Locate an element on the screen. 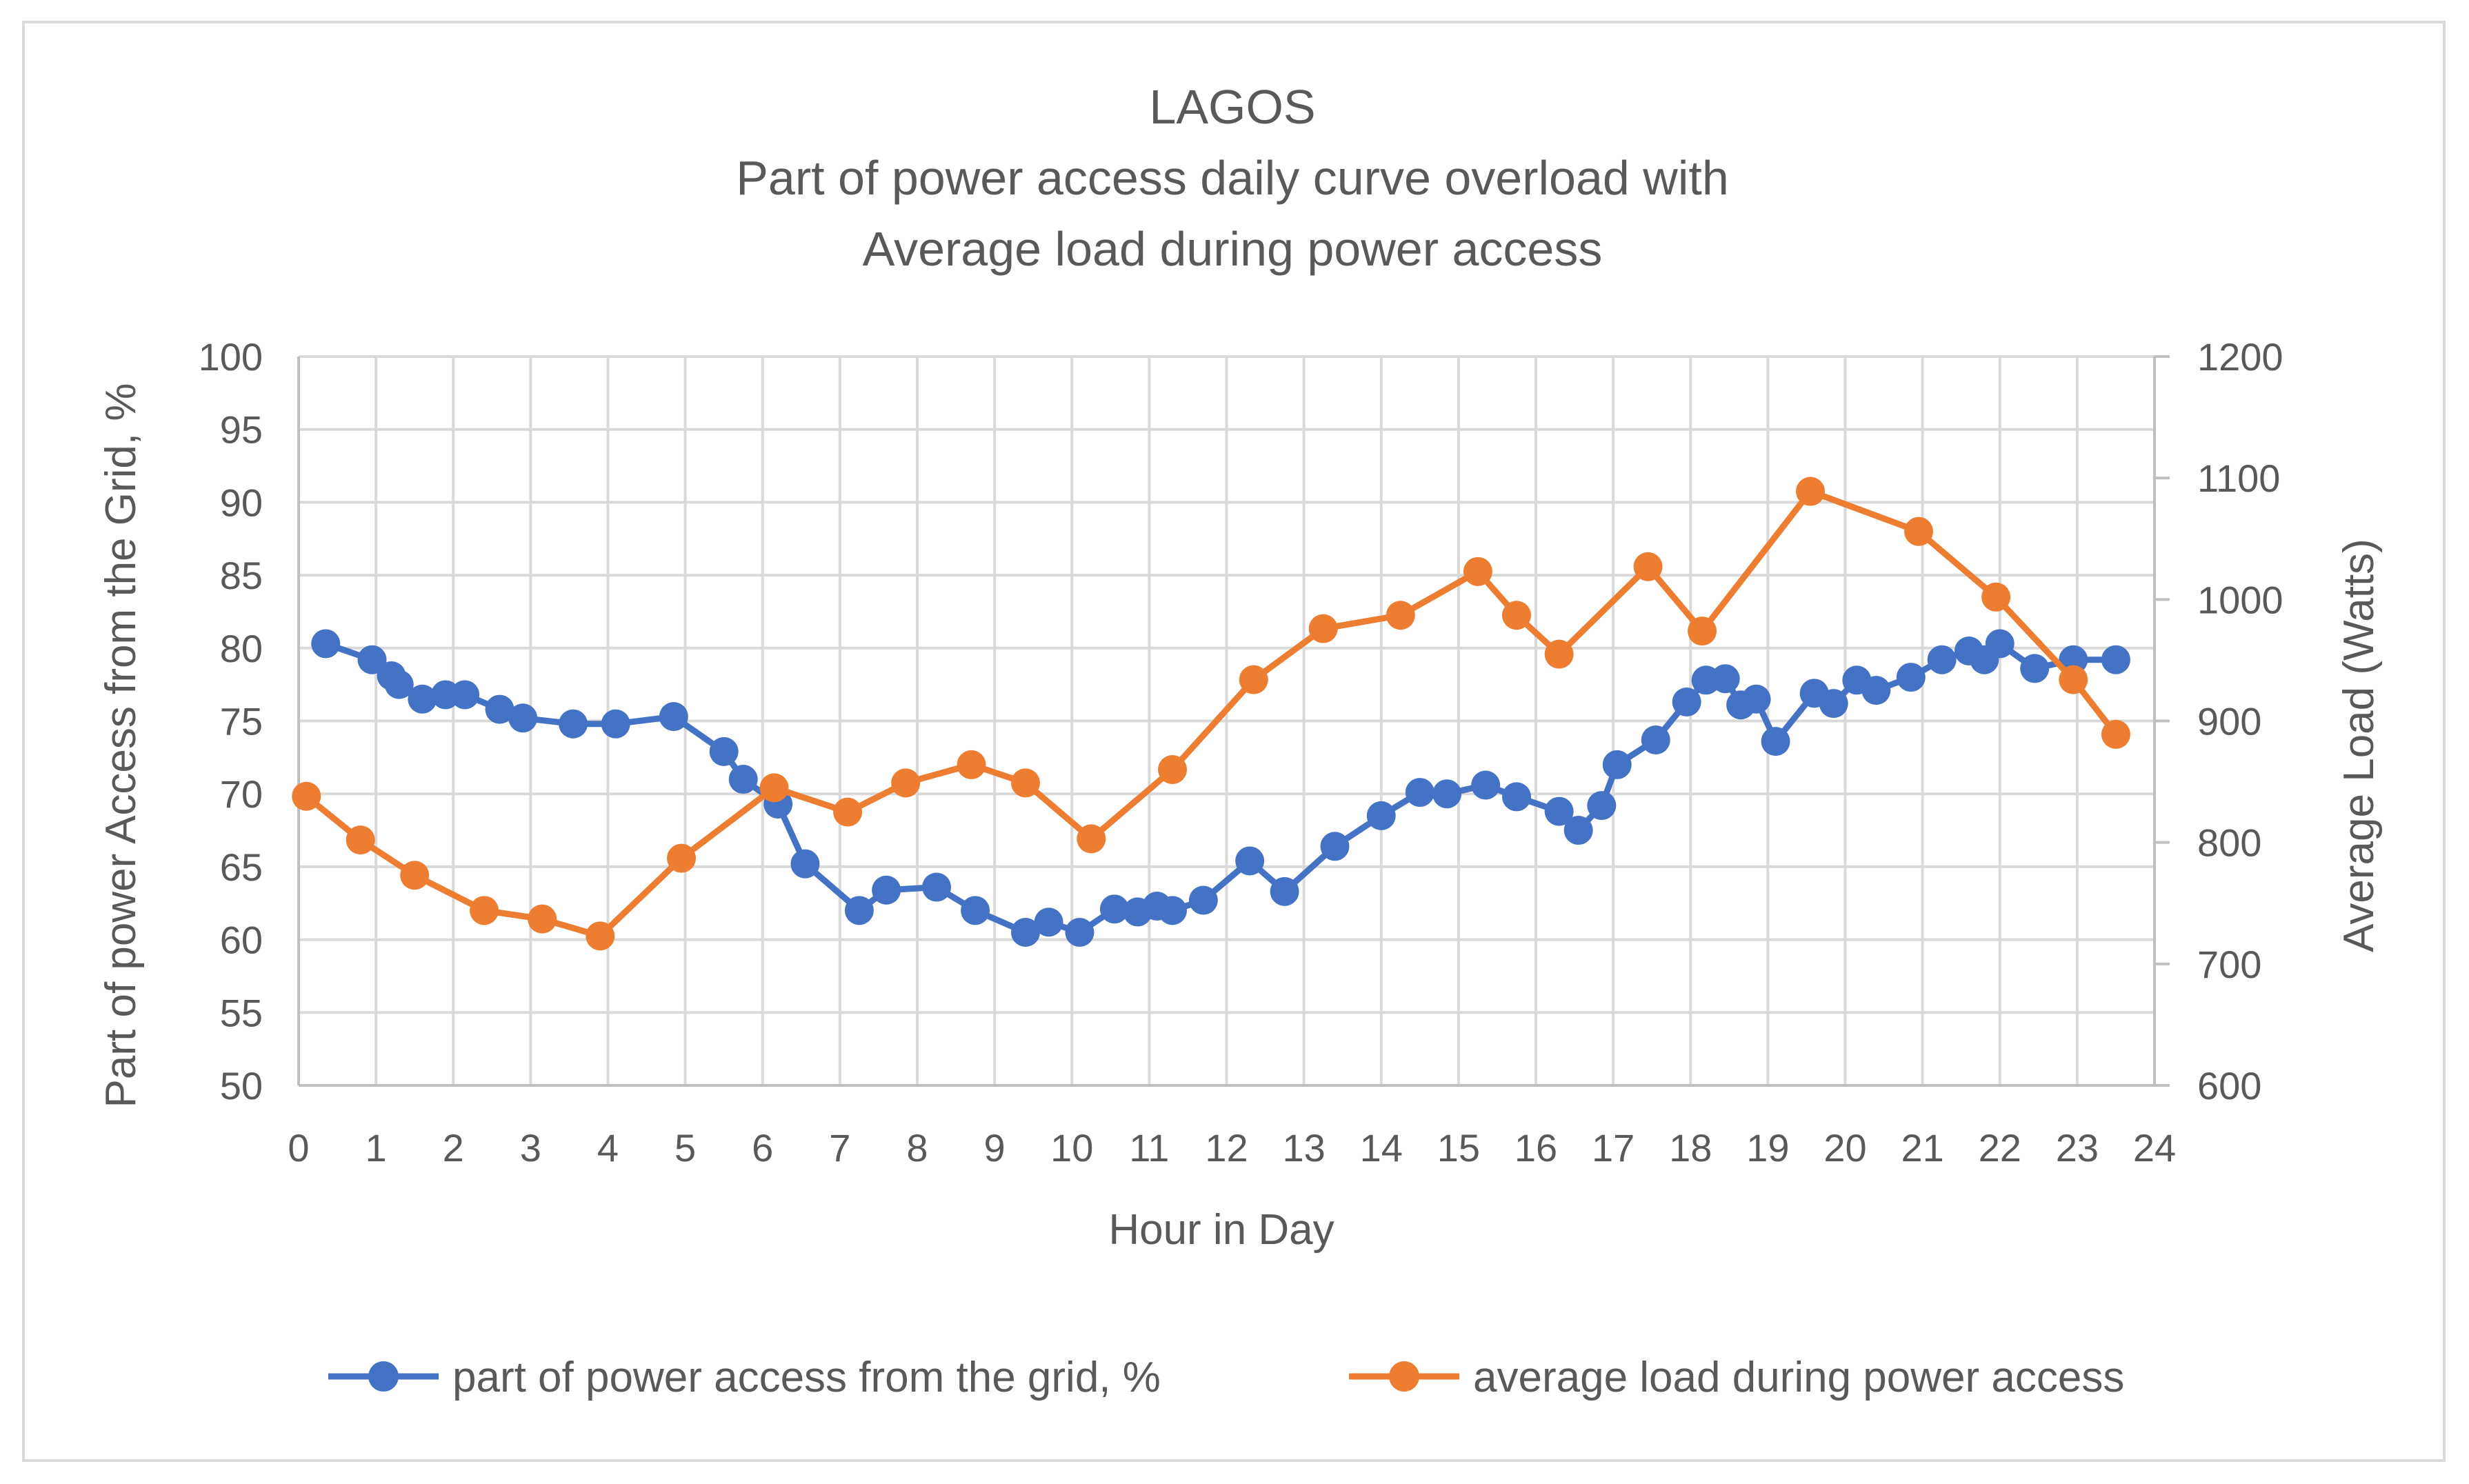  y-tick-label-100: 100 is located at coordinates (231, 357).